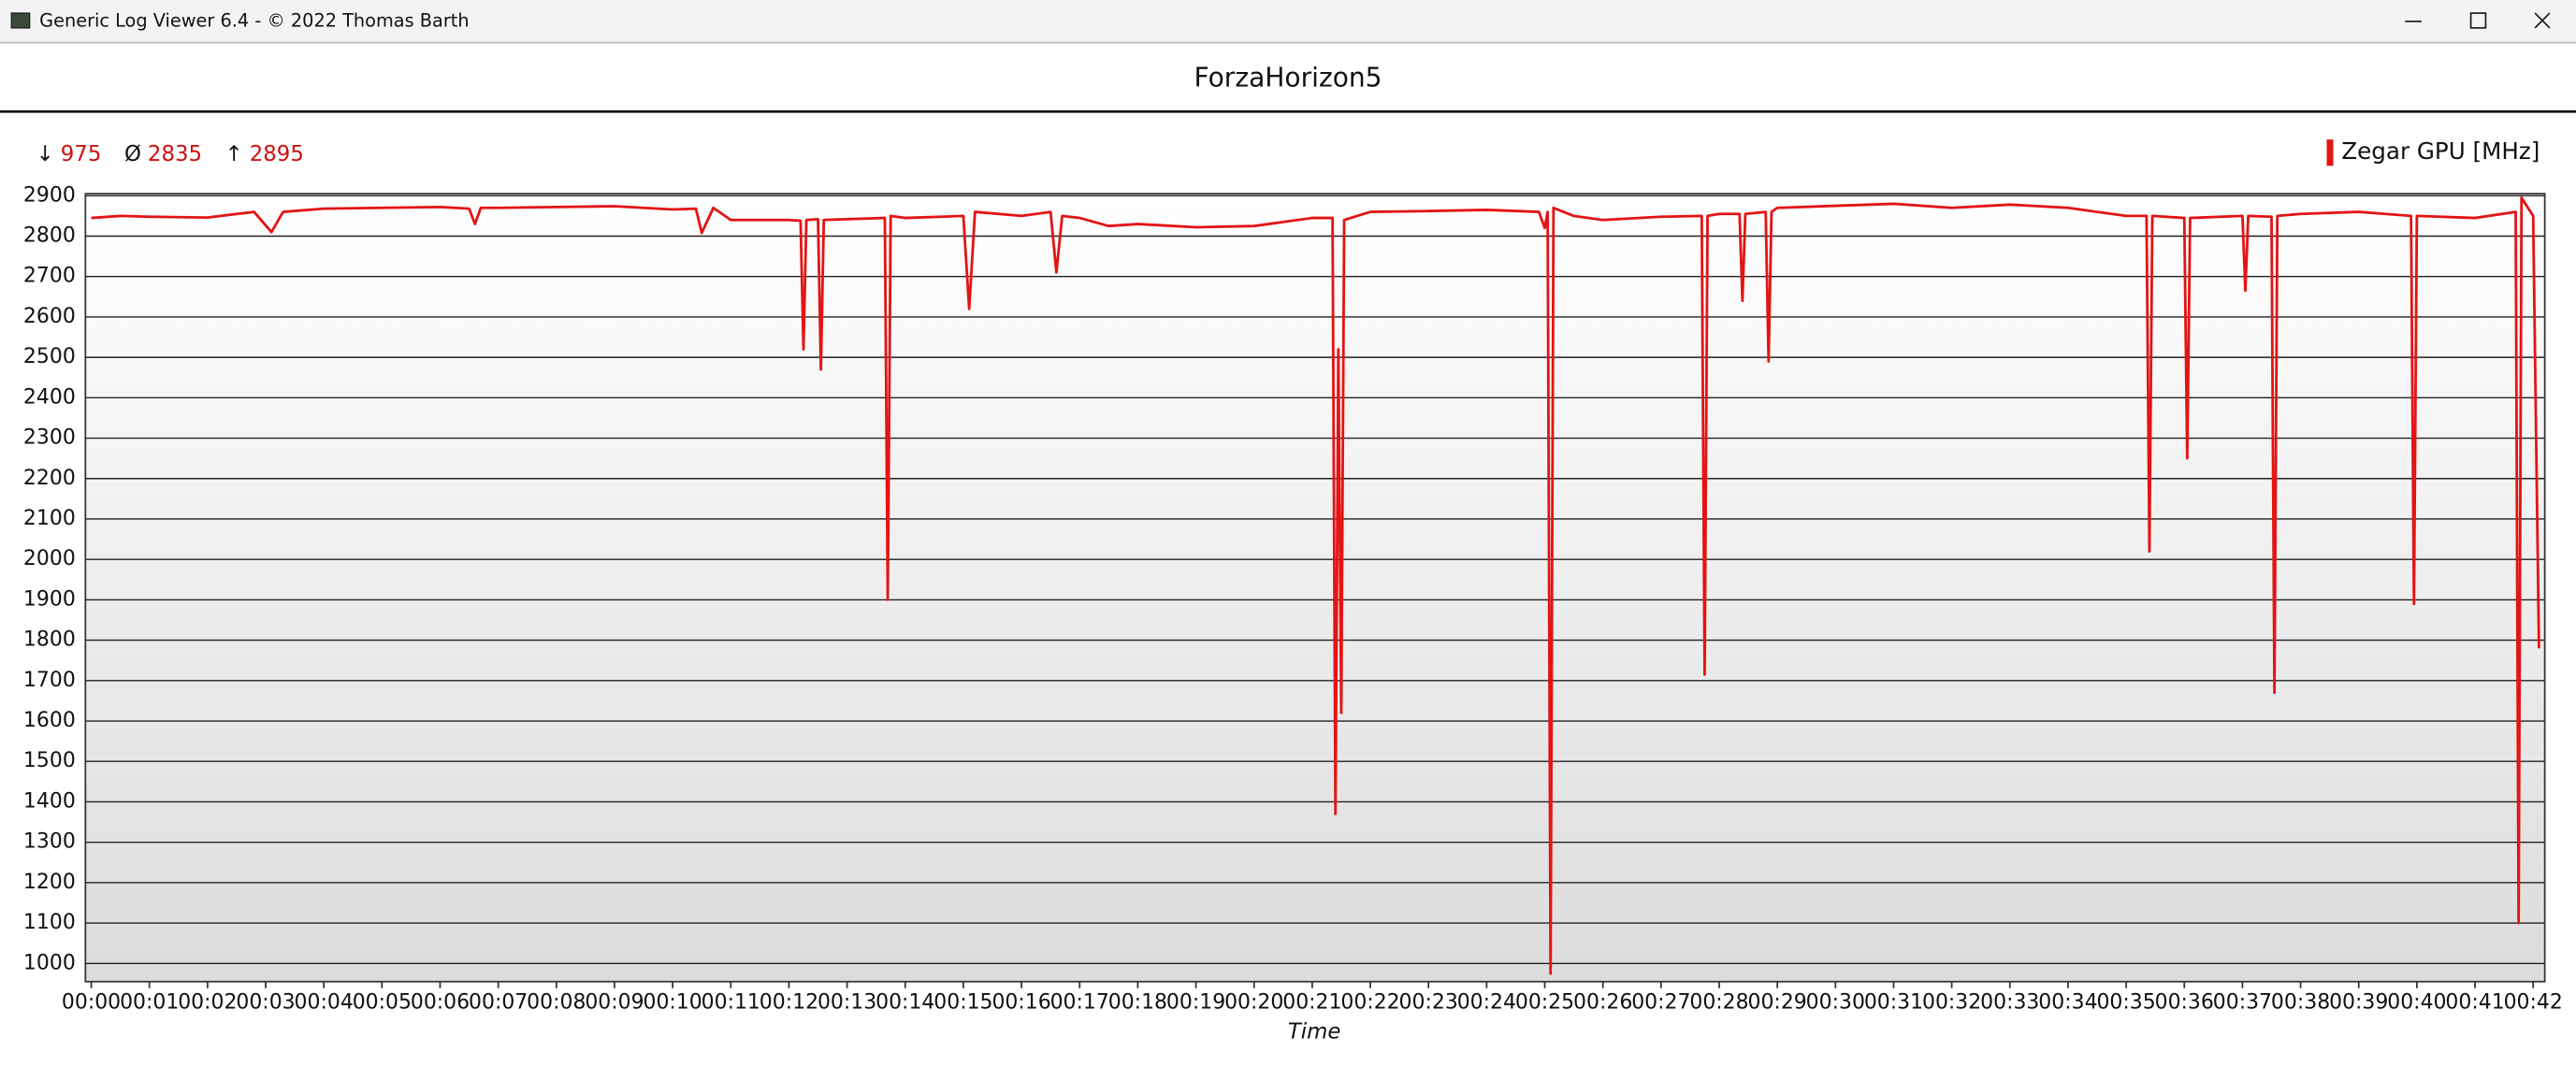 Image resolution: width=2576 pixels, height=1067 pixels. Describe the element at coordinates (1288, 77) in the screenshot. I see `chart-title: ForzaHorizon5` at that location.